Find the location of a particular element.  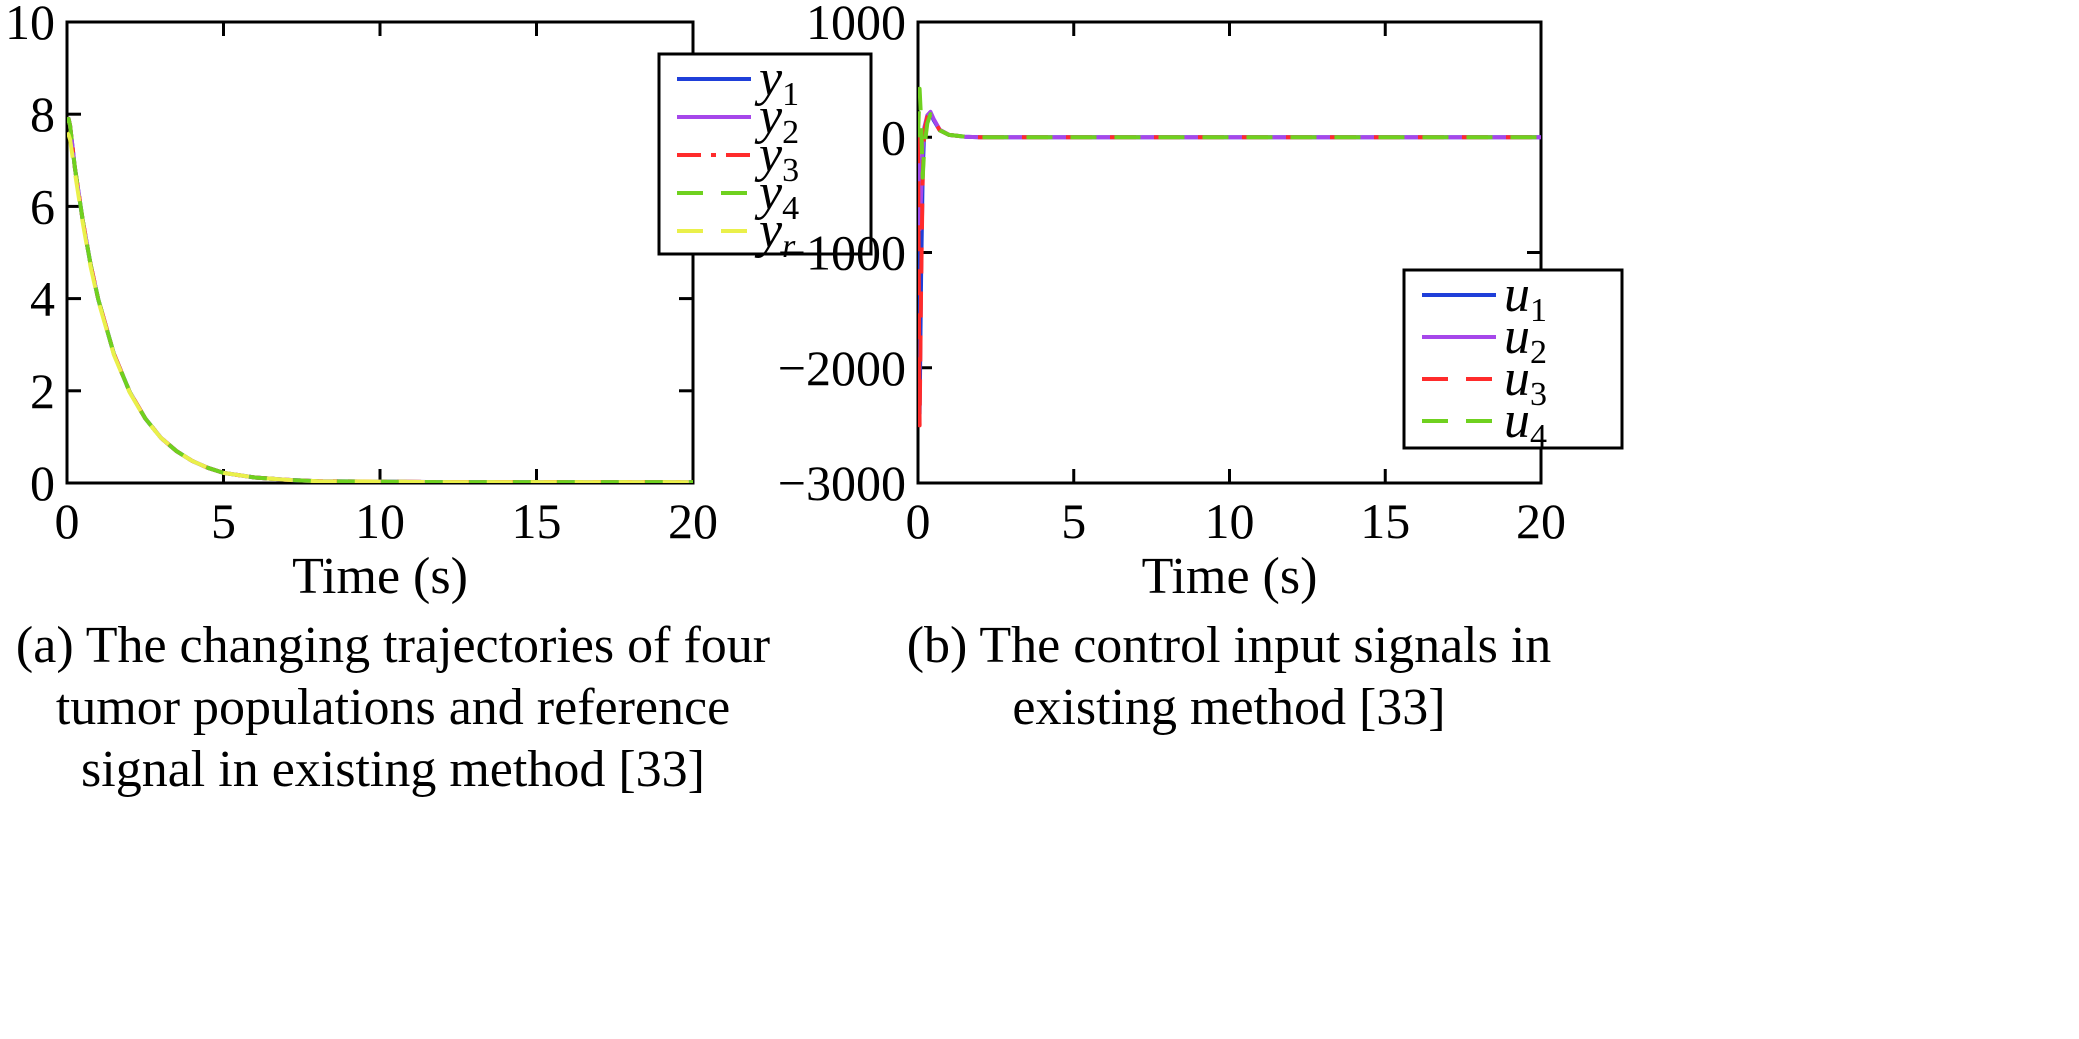

y-tick-label: 6 is located at coordinates (42, 206).